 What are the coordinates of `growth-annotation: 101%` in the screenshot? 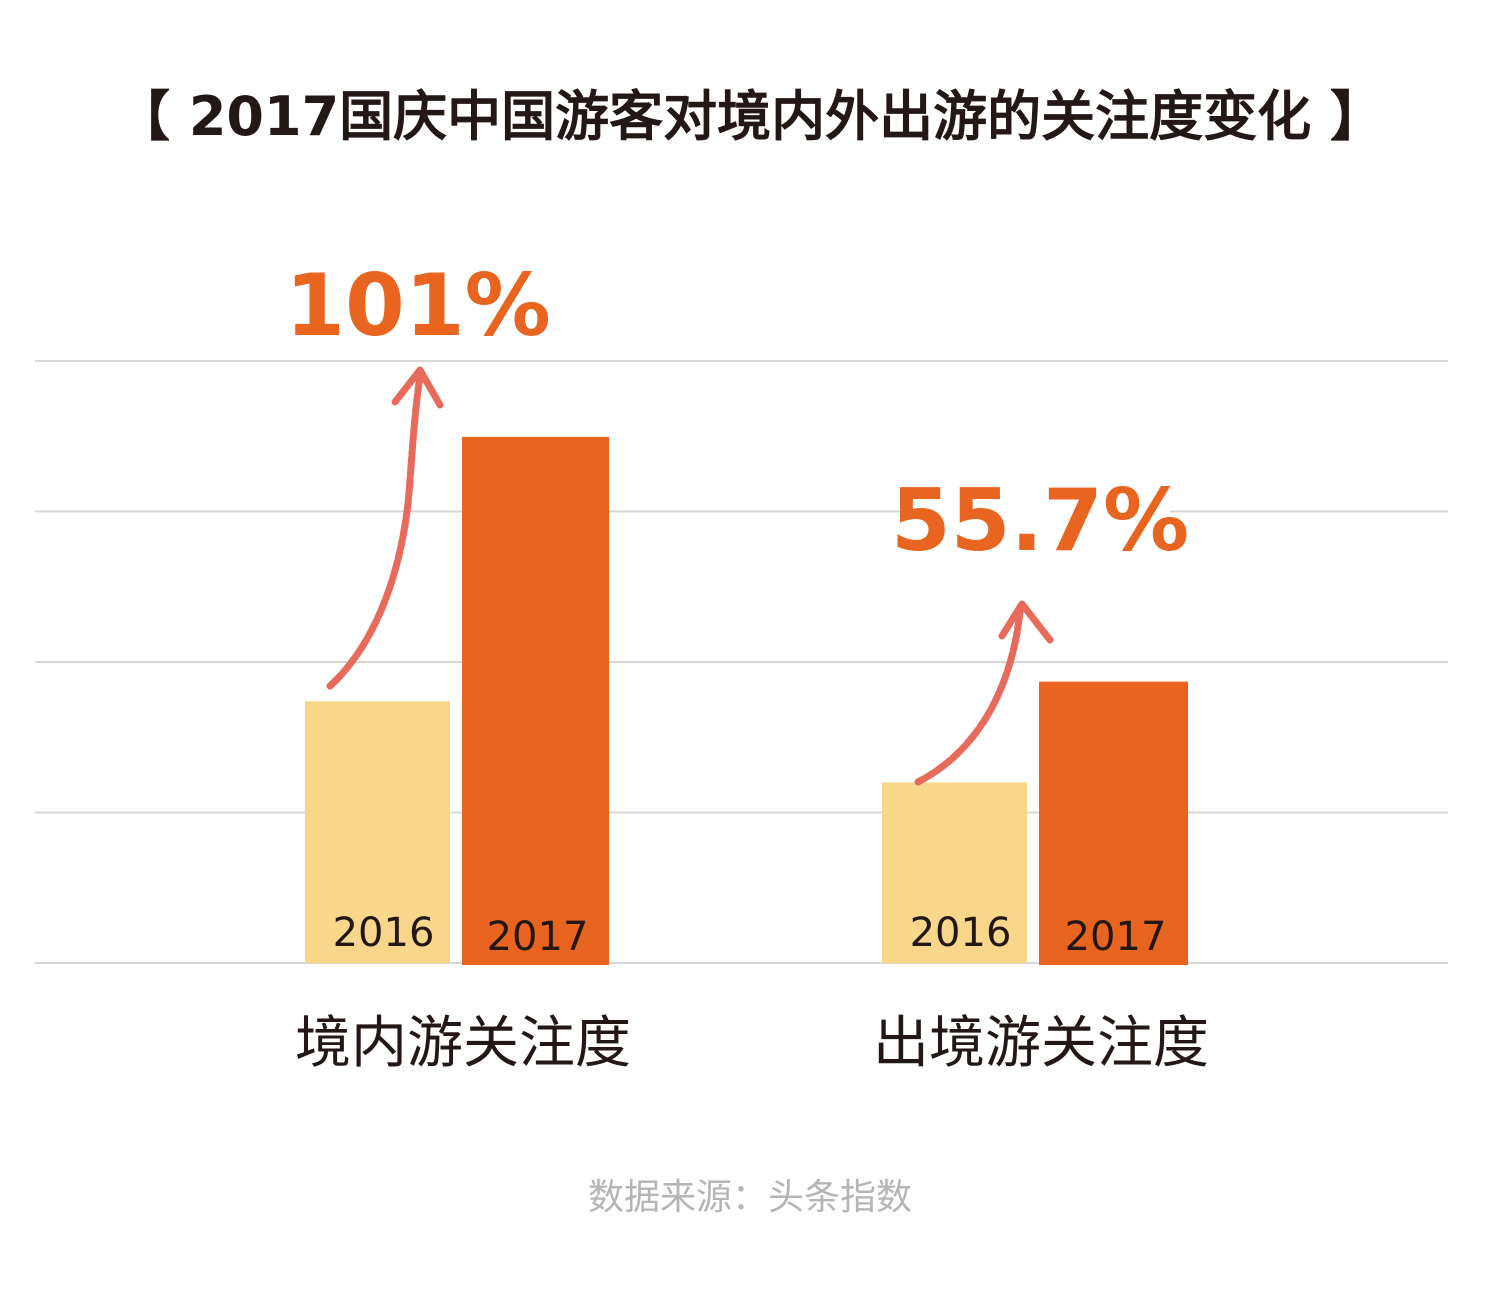 It's located at (418, 306).